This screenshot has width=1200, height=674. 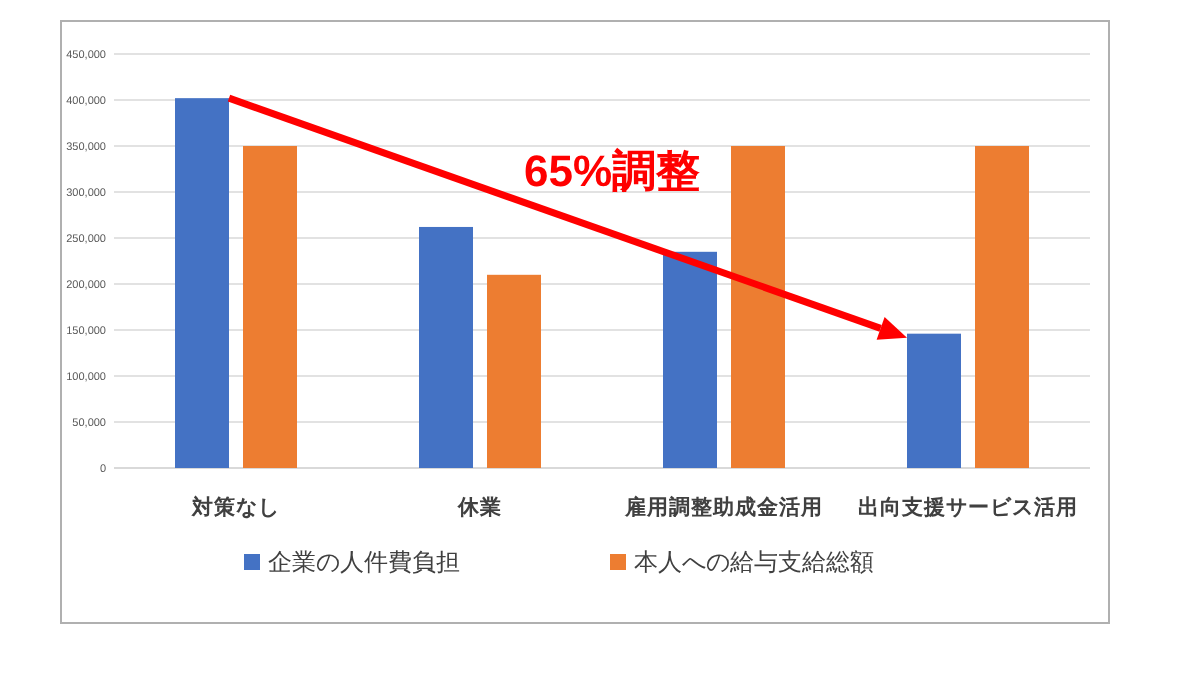 What do you see at coordinates (968, 507) in the screenshot?
I see `x-tick-label: 出向支援サービス活用` at bounding box center [968, 507].